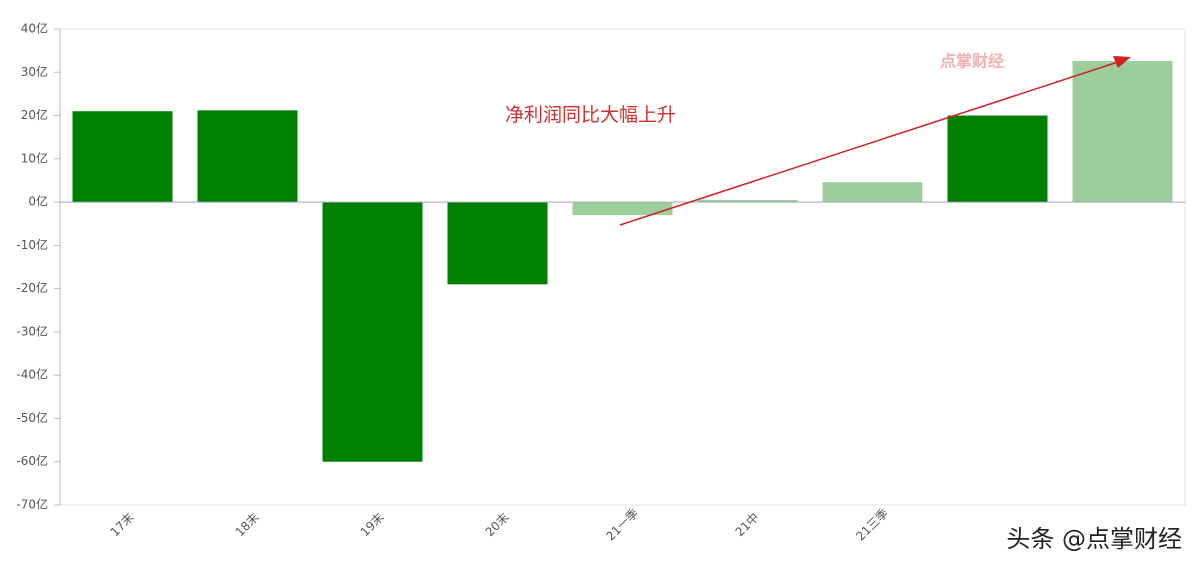 The image size is (1200, 576). What do you see at coordinates (622, 525) in the screenshot?
I see `x-tick-label: 21一季` at bounding box center [622, 525].